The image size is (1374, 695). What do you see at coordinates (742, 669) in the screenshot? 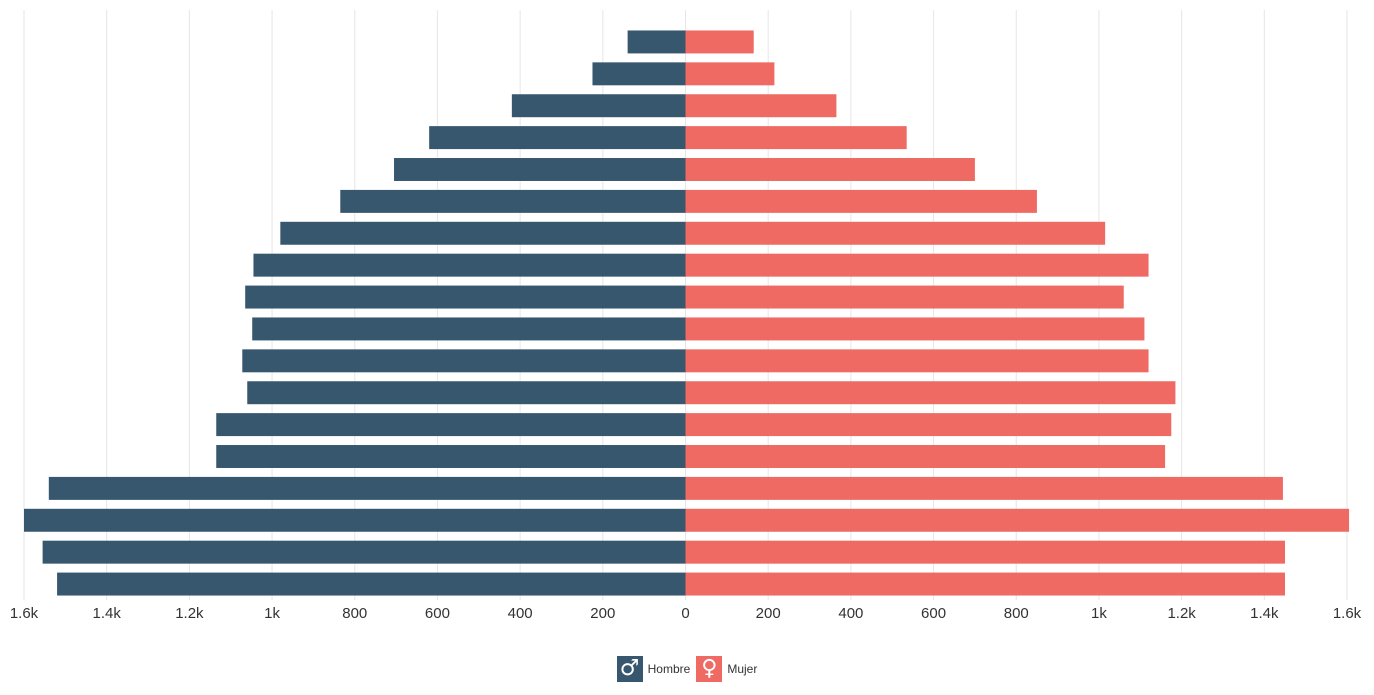
I see `legend-label-mujer: Mujer` at bounding box center [742, 669].